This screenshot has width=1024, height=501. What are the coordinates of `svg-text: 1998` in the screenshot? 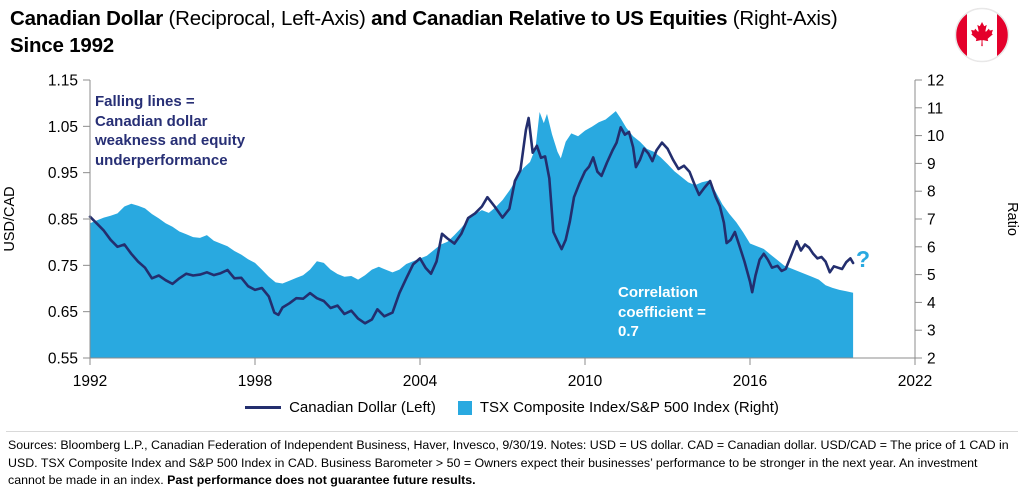 It's located at (255, 381).